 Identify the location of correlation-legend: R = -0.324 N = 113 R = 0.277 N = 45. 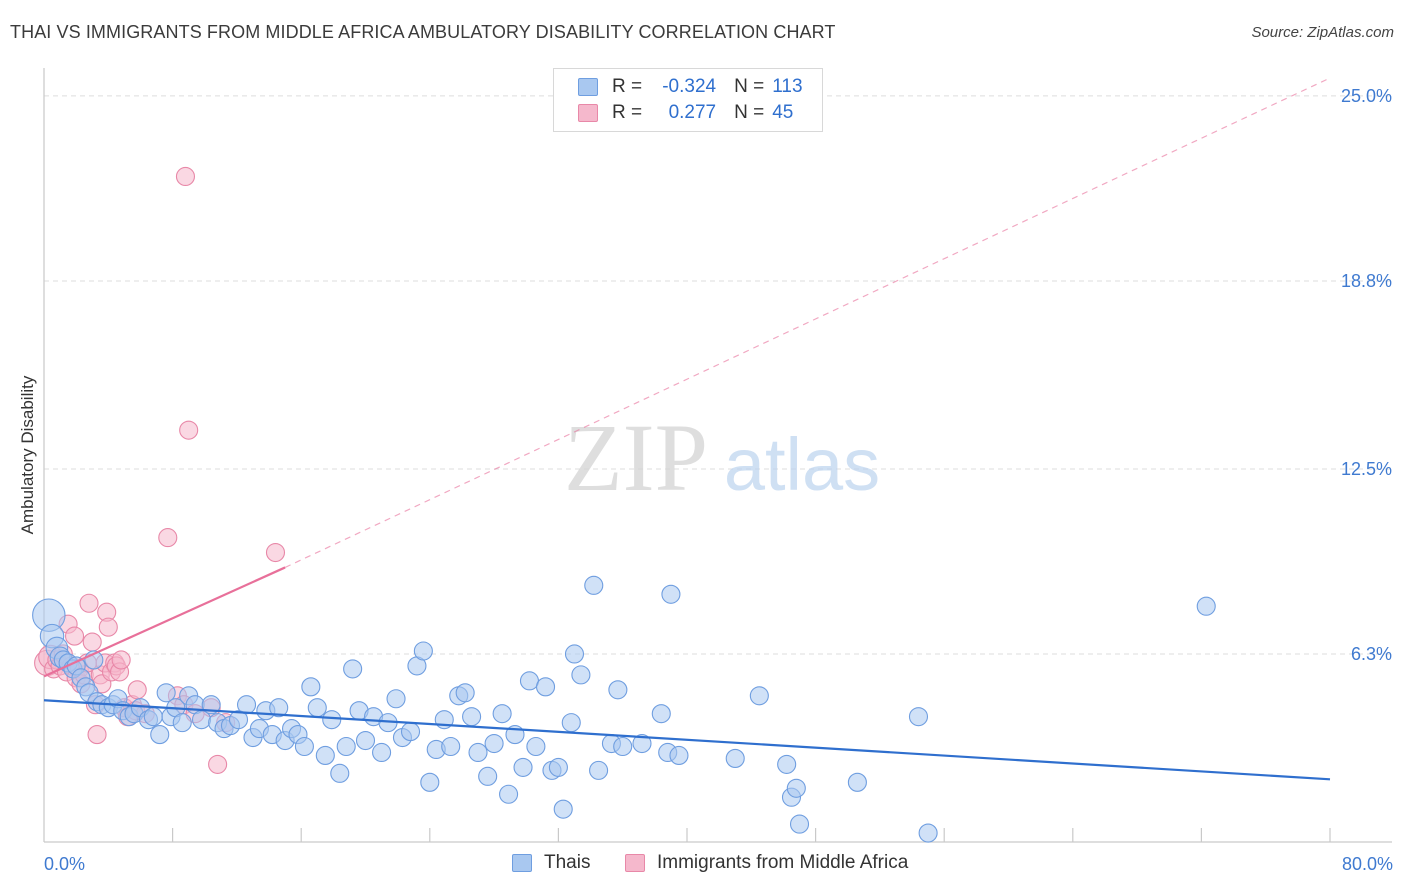
(688, 100).